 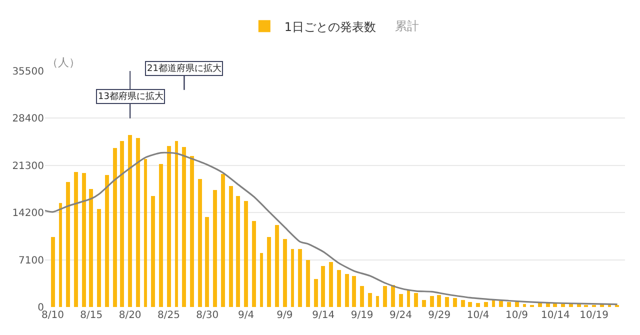 What do you see at coordinates (28, 166) in the screenshot?
I see `y-tick-label: 21300` at bounding box center [28, 166].